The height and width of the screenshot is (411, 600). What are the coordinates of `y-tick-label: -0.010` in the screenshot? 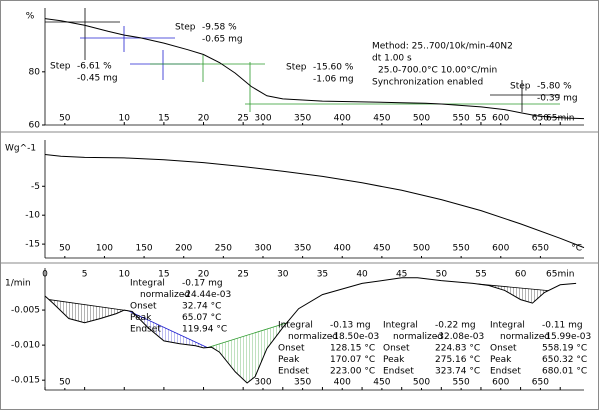 It's located at (25, 346).